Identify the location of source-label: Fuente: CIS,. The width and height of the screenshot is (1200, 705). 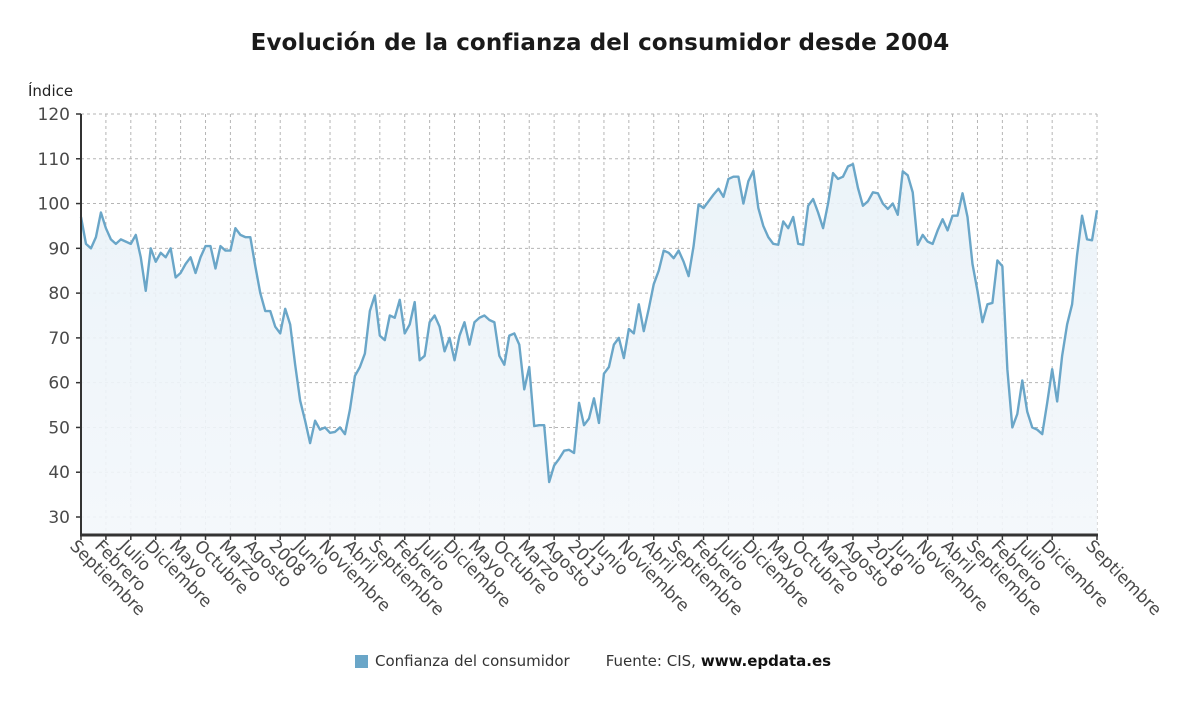
(650, 661).